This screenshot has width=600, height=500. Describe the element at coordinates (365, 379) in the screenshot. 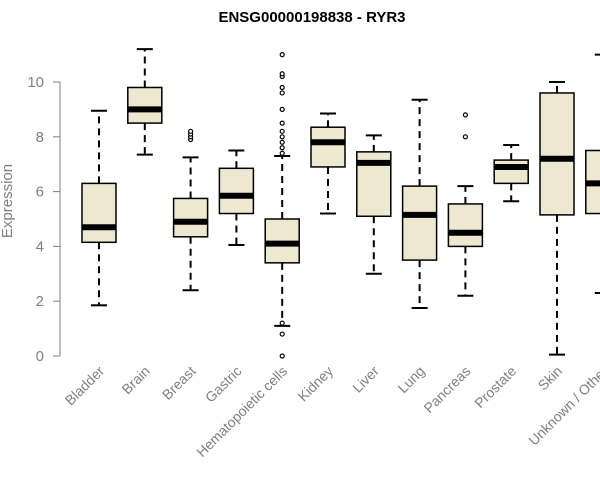

I see `x-tick-label-liver: Liver` at that location.